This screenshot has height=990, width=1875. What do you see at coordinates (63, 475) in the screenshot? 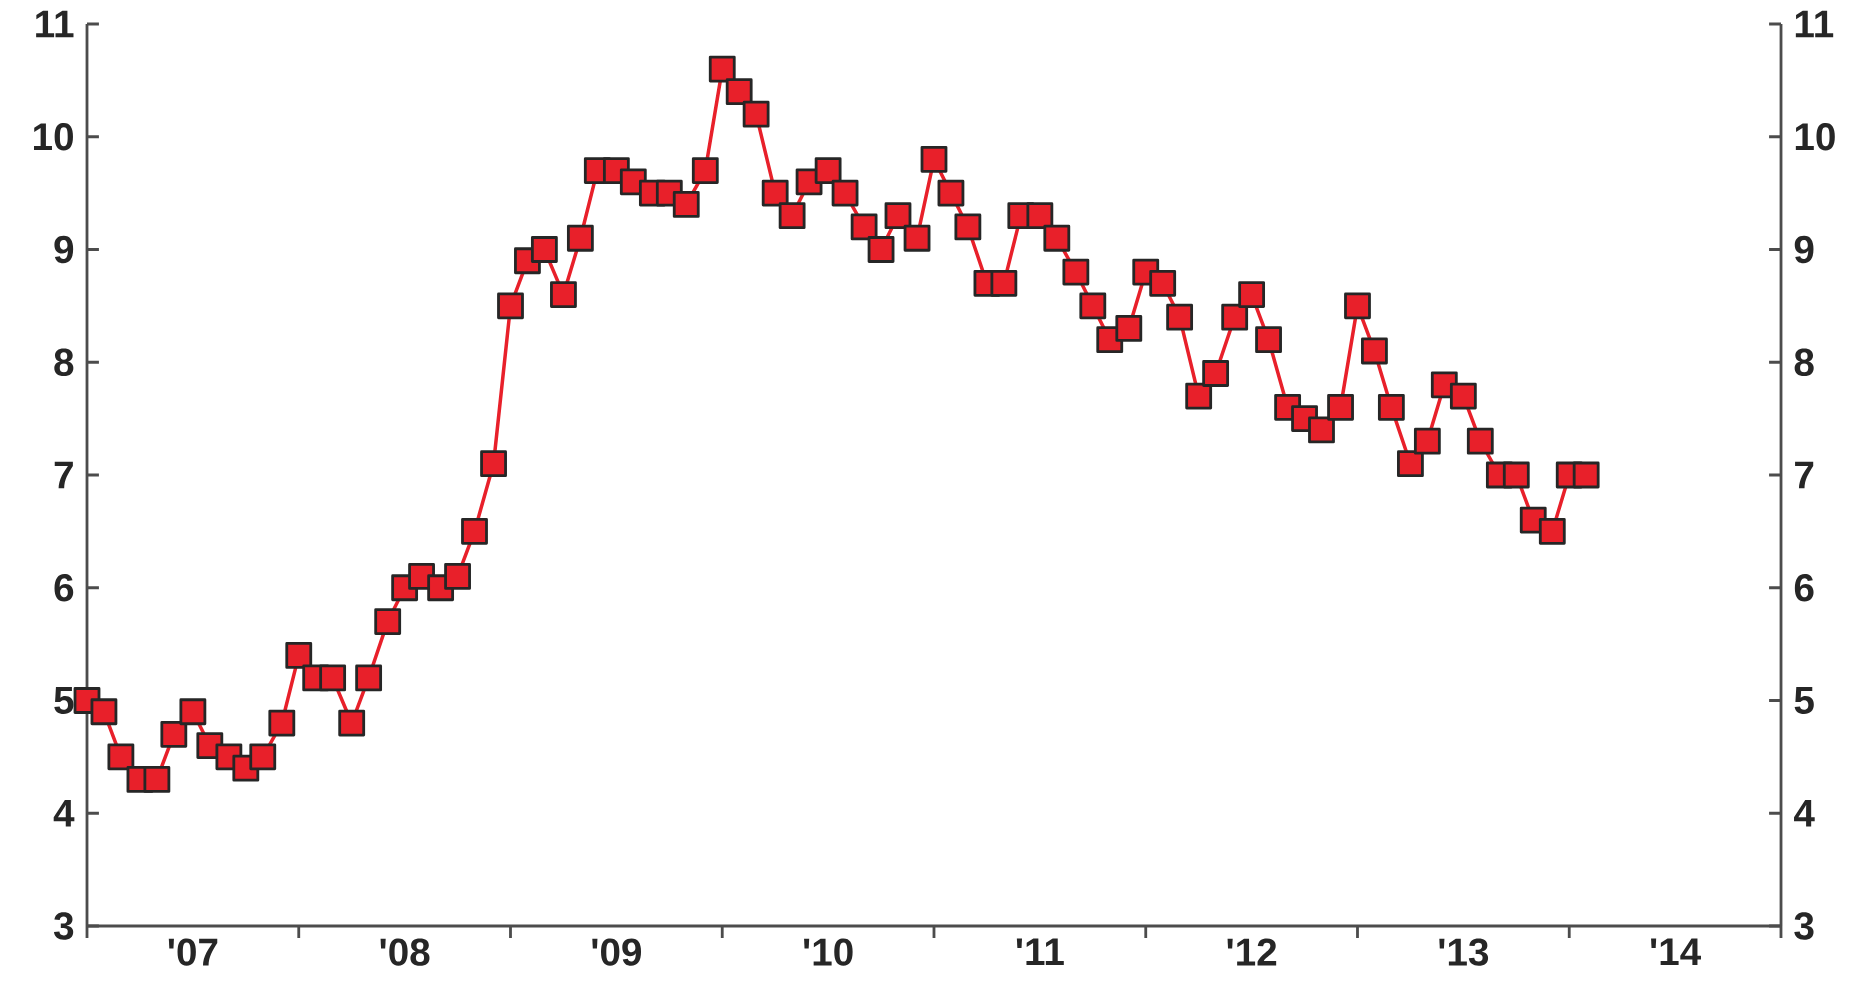
I see `y-tick-label: 7` at bounding box center [63, 475].